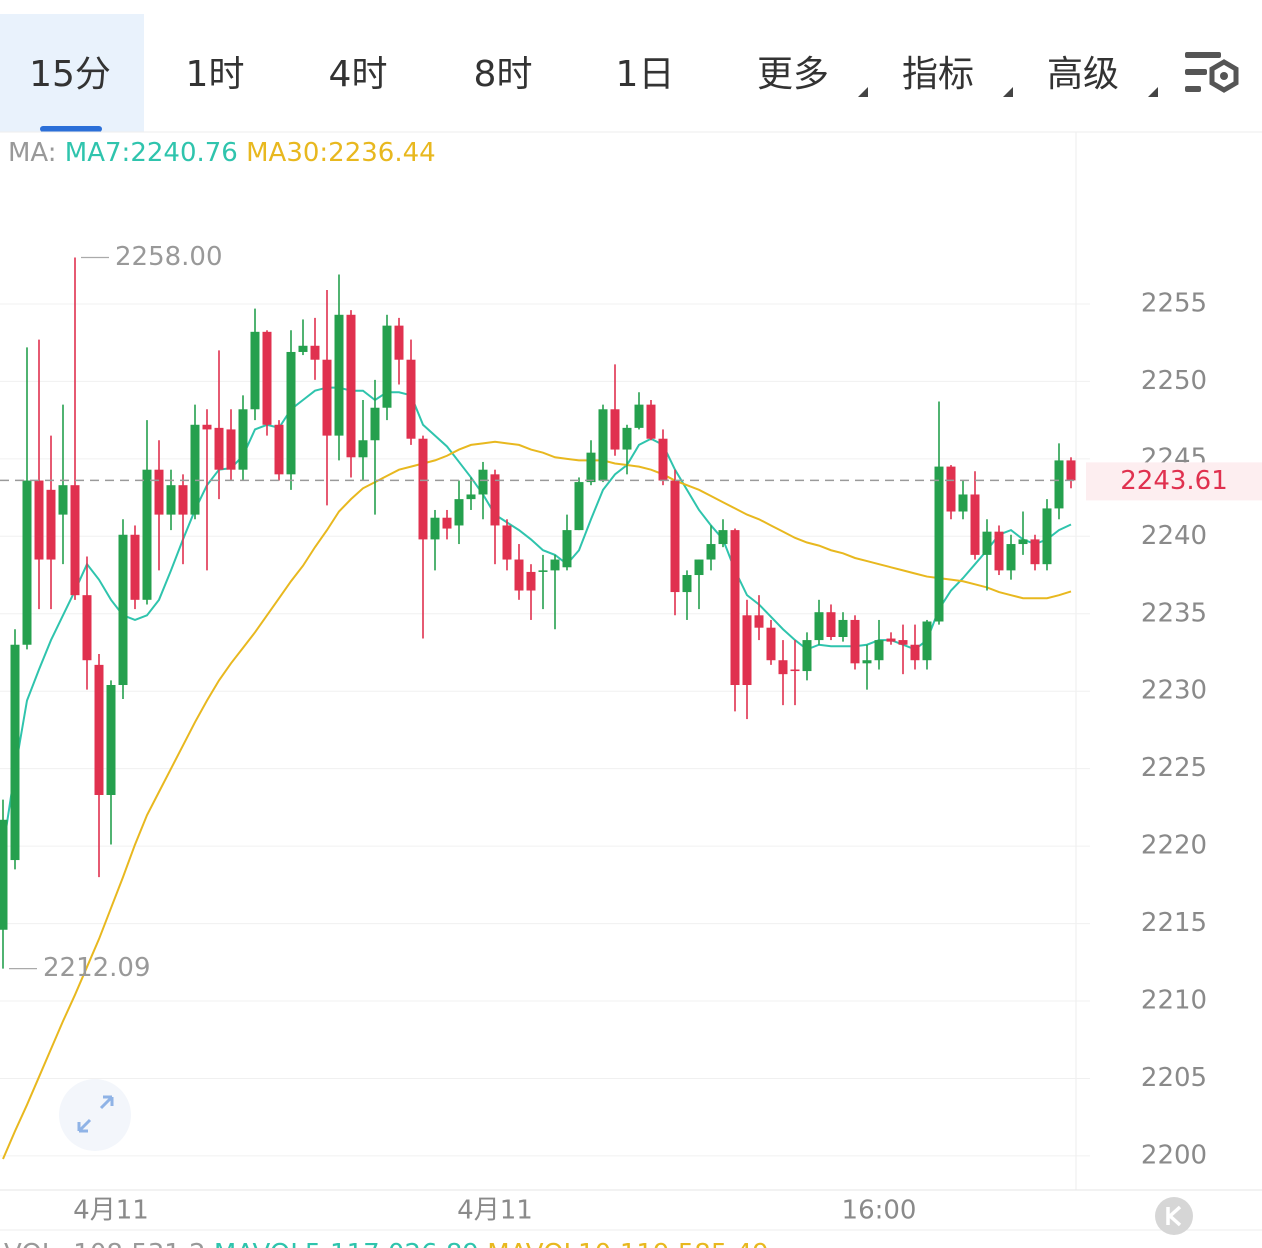 The image size is (1262, 1248). I want to click on settings-icon, so click(1212, 72).